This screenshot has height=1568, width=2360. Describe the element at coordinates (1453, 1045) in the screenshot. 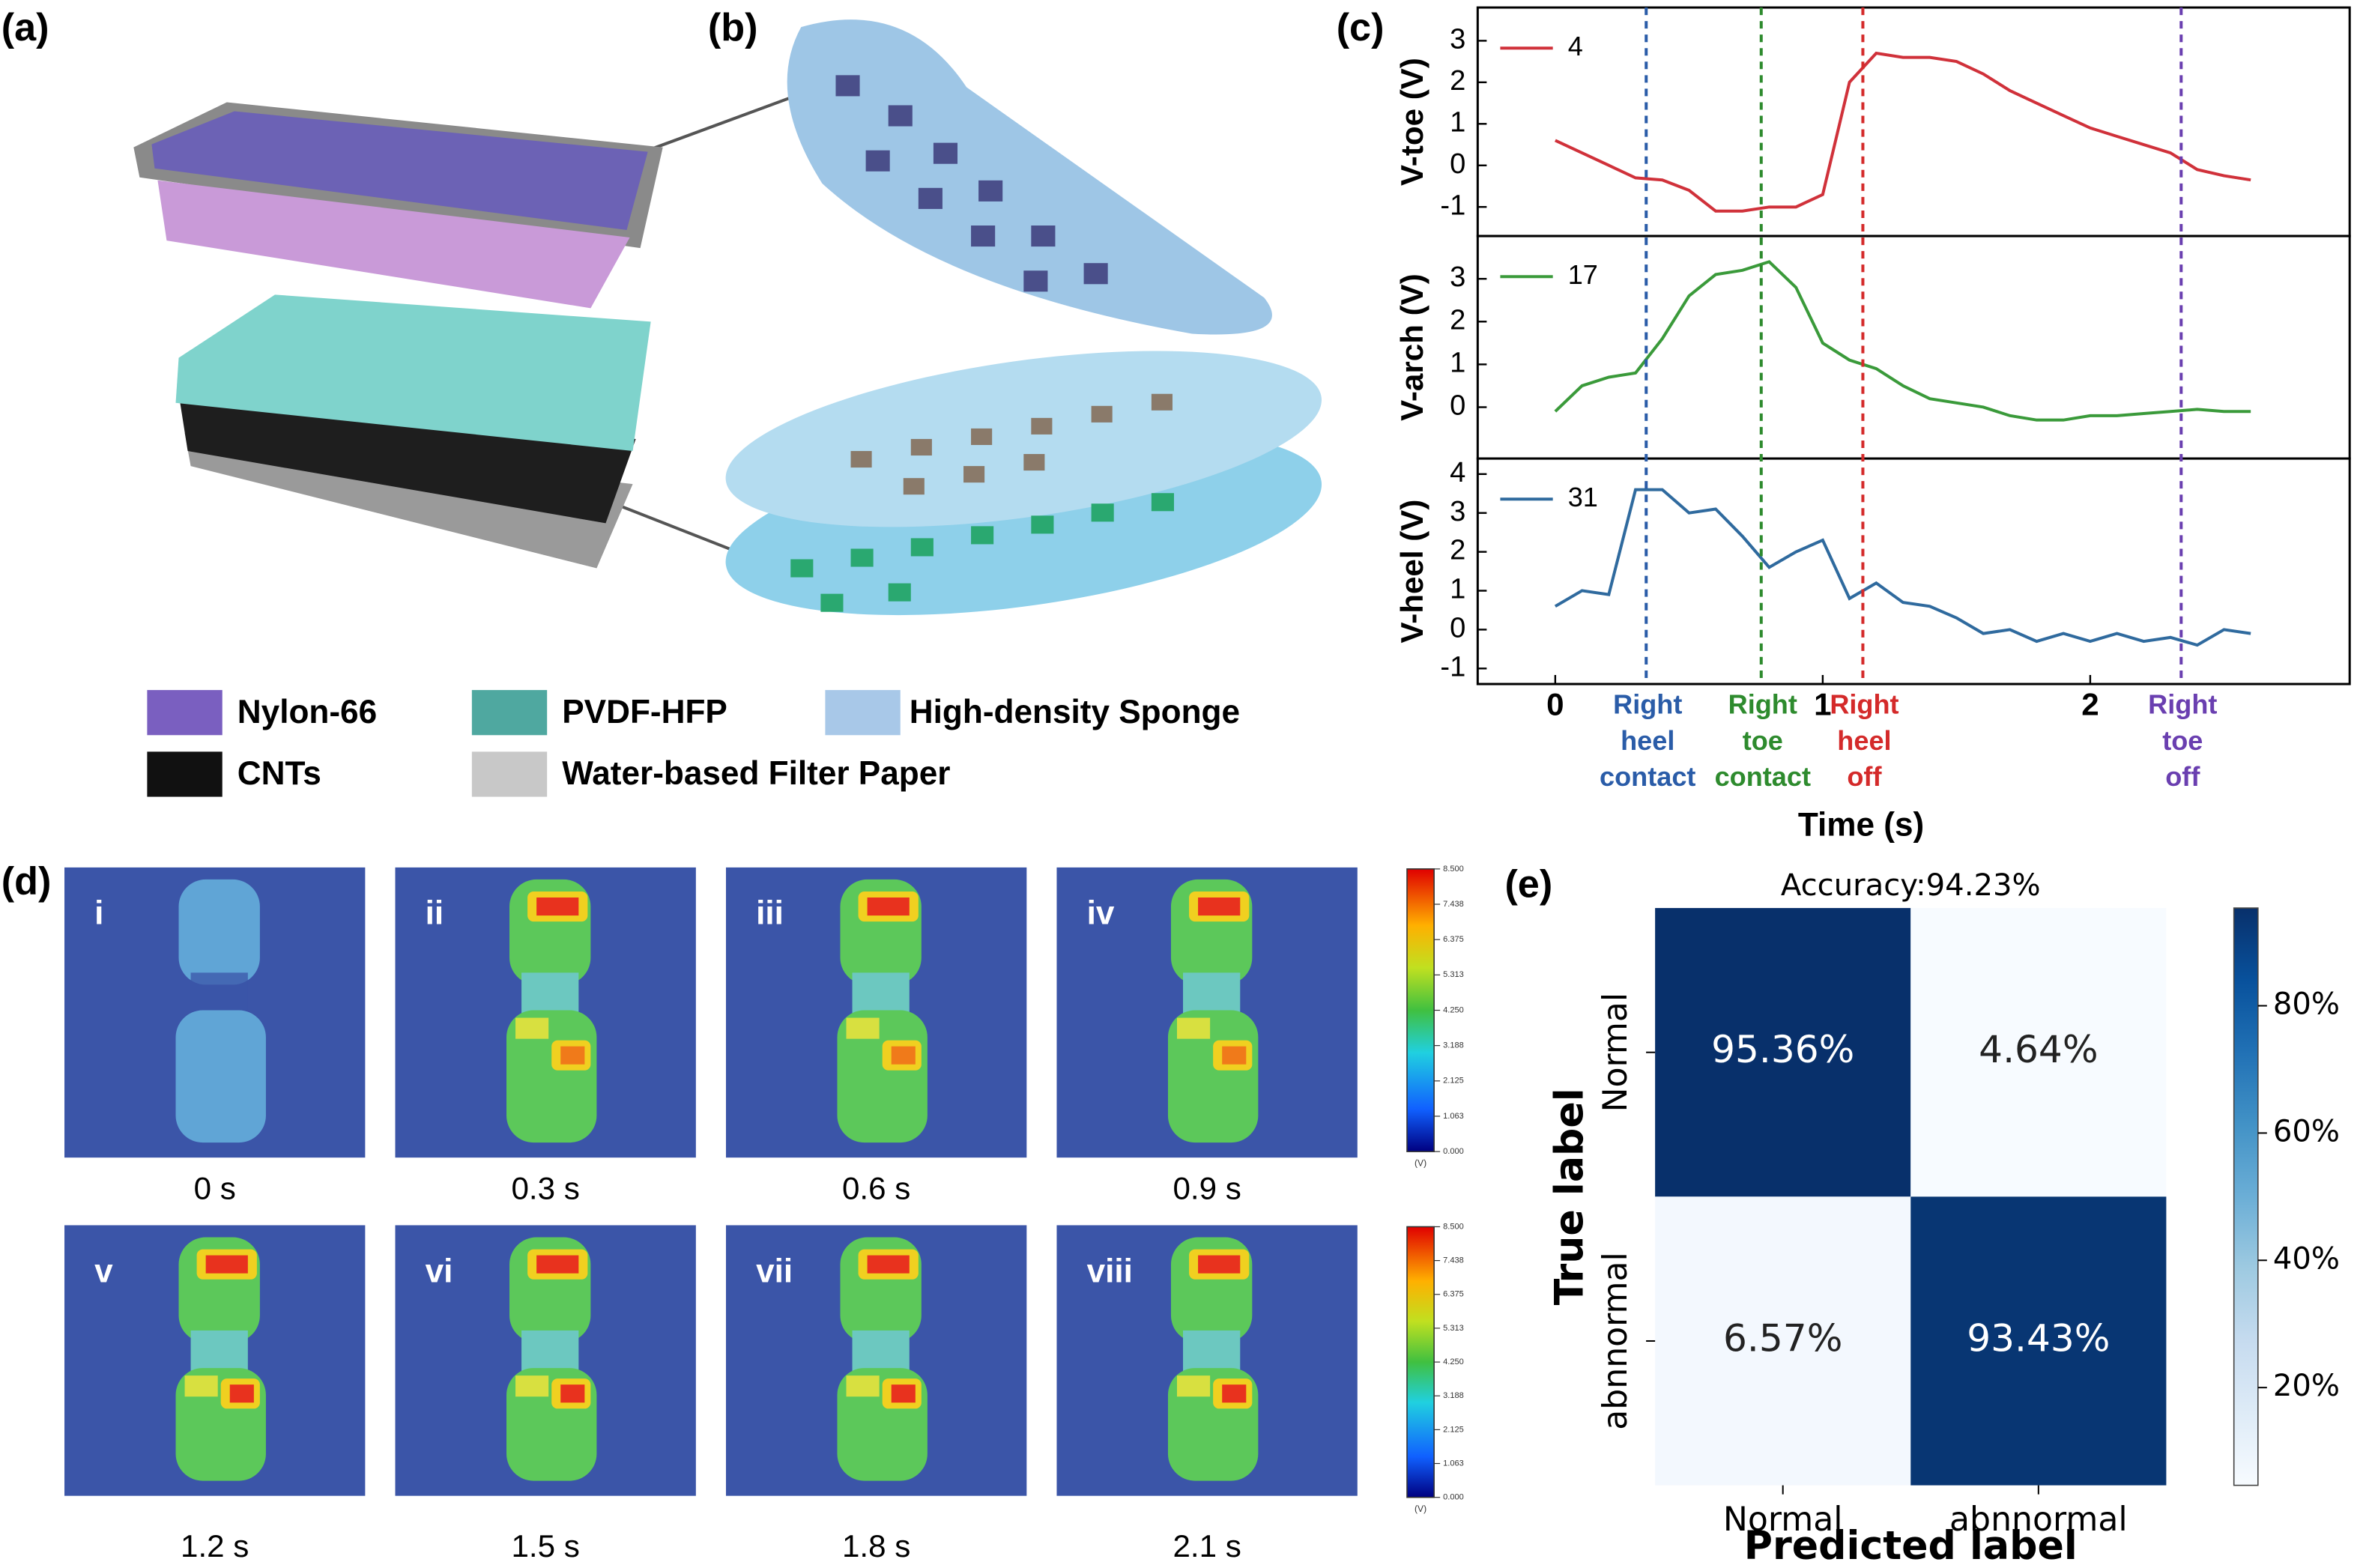

I see `colorbar-tick-label: 3.188` at that location.